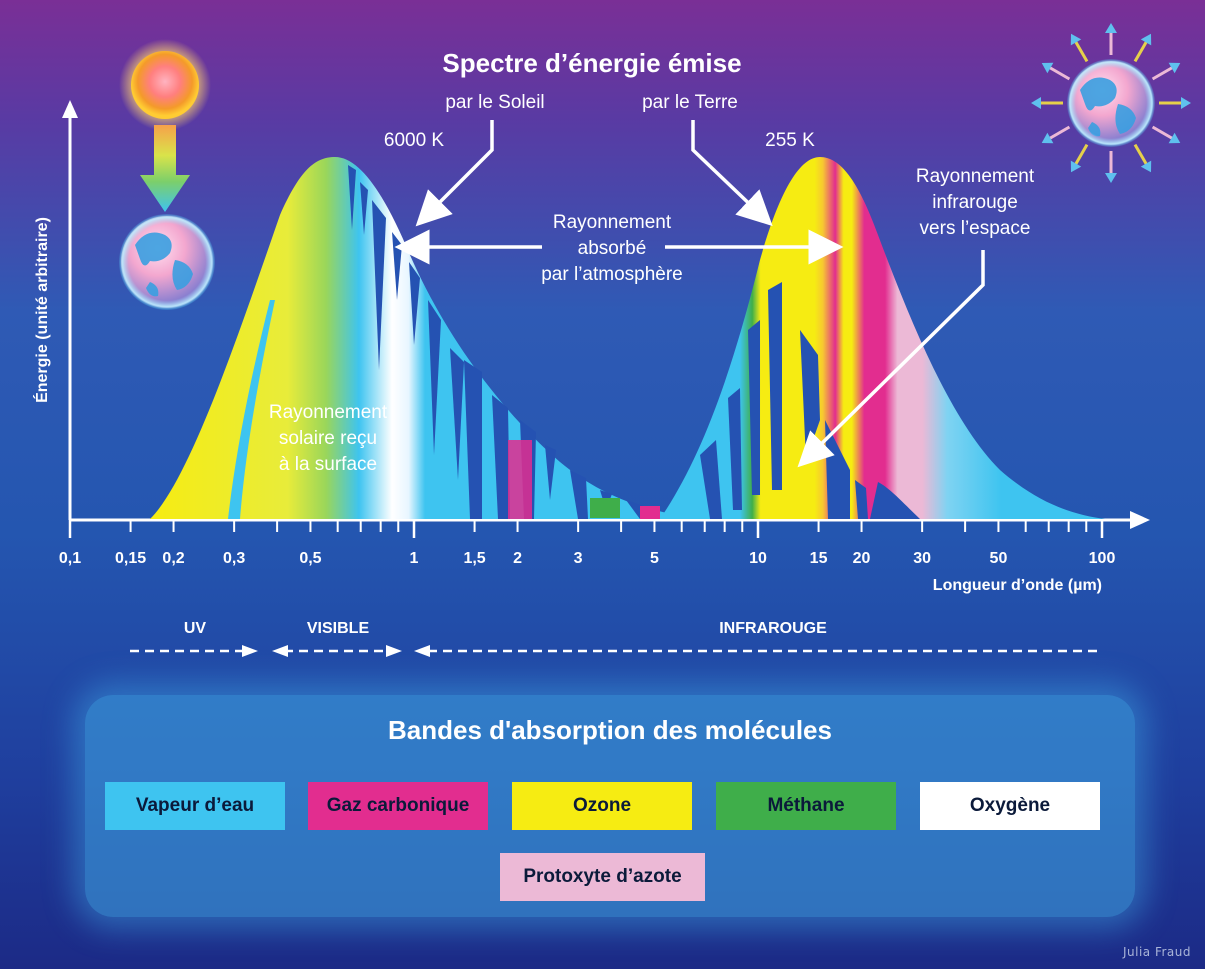  Describe the element at coordinates (195, 628) in the screenshot. I see `region-uv-label: UV` at that location.